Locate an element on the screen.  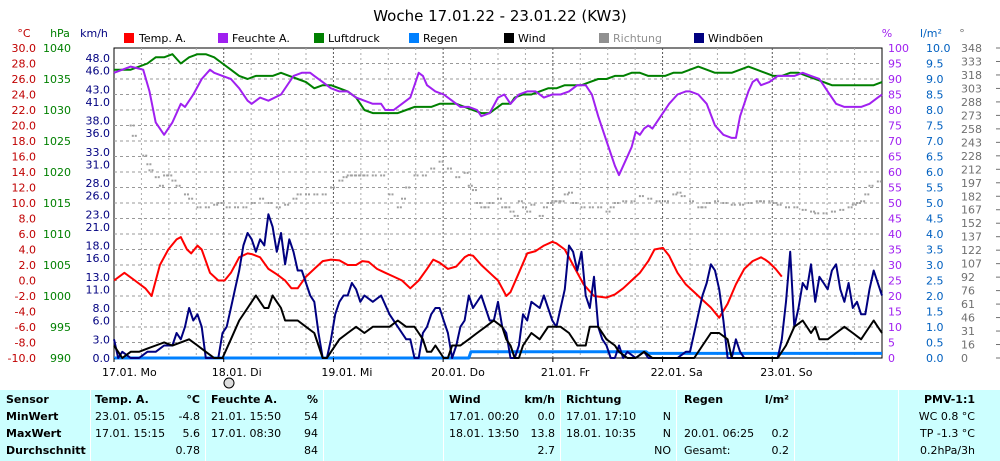
scroll-handle-icon is located at coordinates (229, 383).